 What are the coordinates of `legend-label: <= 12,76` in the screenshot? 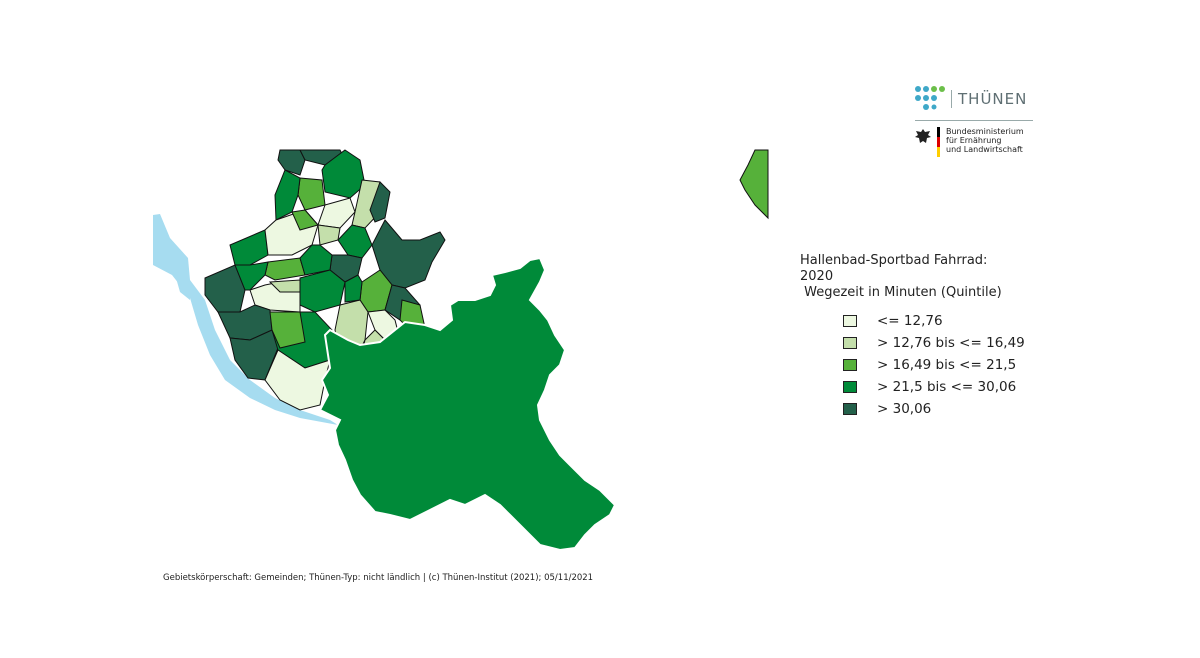 It's located at (910, 321).